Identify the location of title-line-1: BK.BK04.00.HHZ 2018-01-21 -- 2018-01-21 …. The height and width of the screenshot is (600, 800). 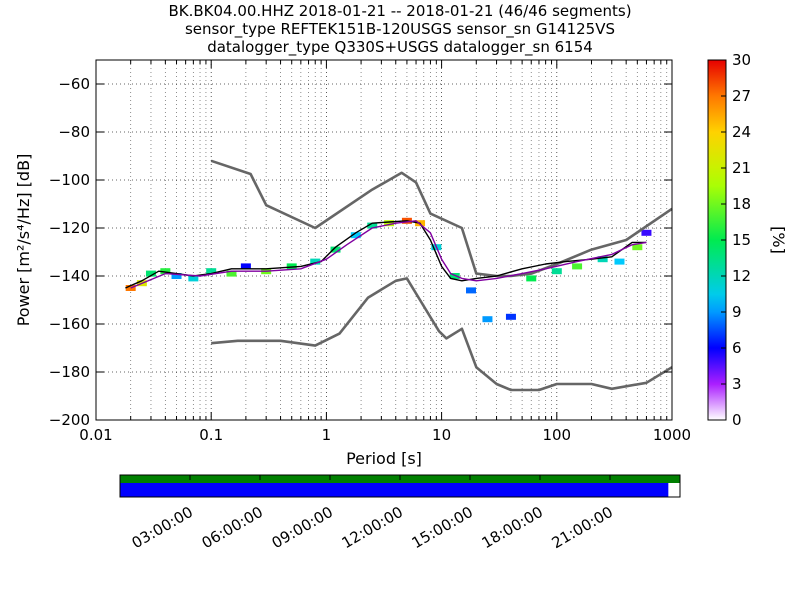
(400, 11).